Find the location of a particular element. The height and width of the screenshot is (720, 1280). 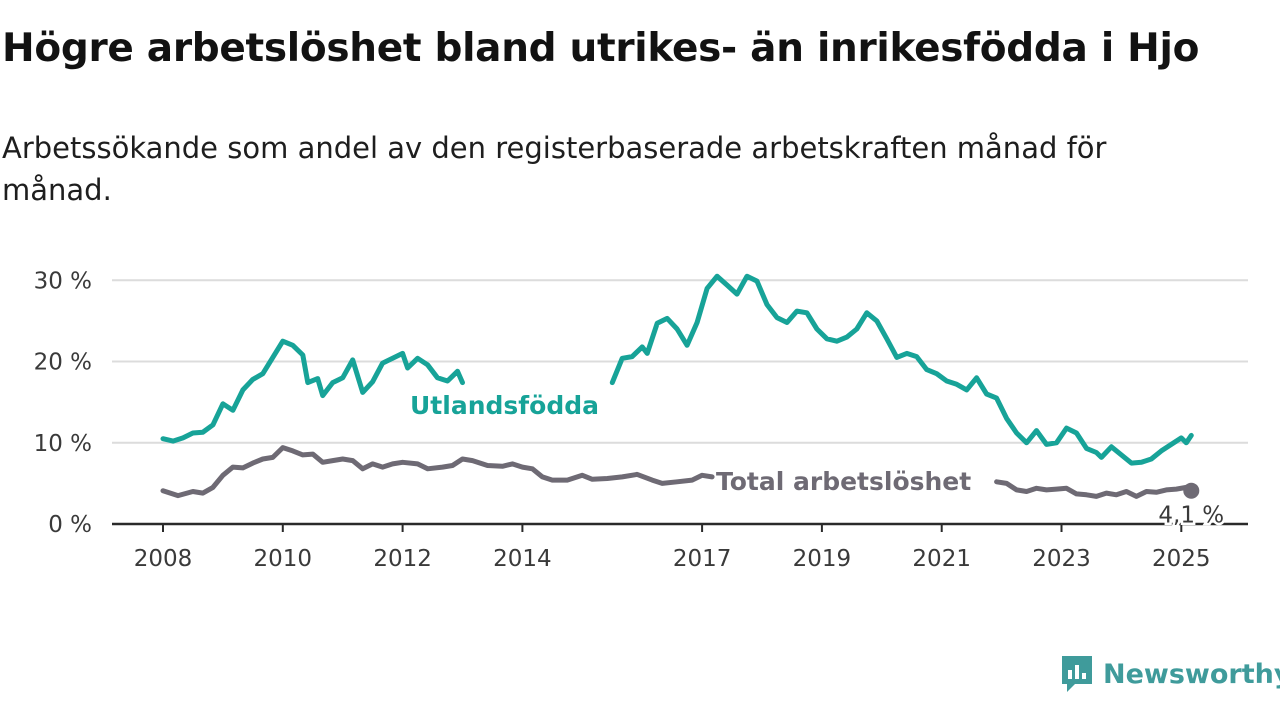

x-tick-label: 2019 is located at coordinates (822, 559).